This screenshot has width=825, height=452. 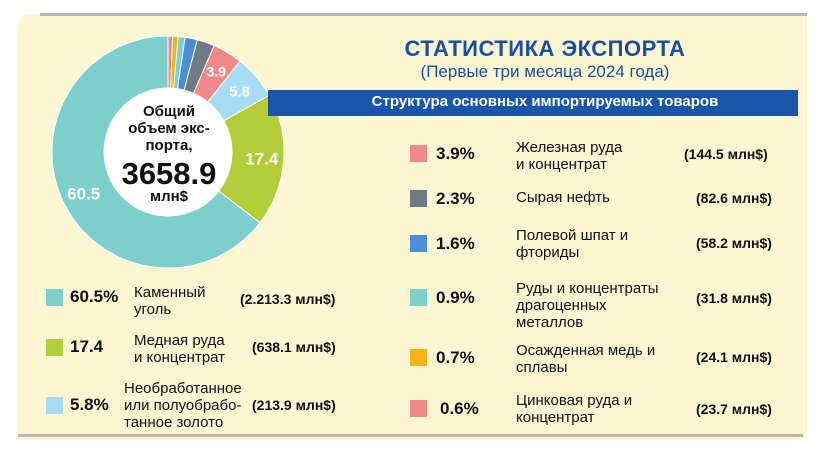 What do you see at coordinates (288, 299) in the screenshot?
I see `legend-amount: (2.213.3 млн$)` at bounding box center [288, 299].